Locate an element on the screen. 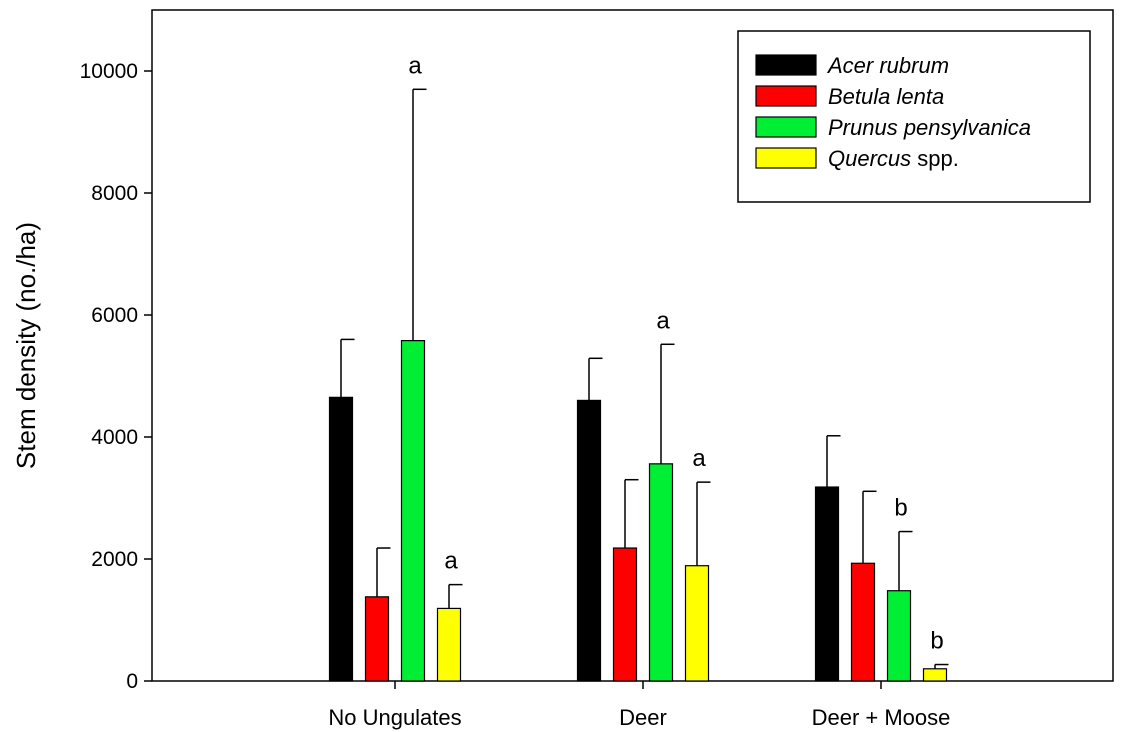  x-tick-label: Deer is located at coordinates (643, 717).